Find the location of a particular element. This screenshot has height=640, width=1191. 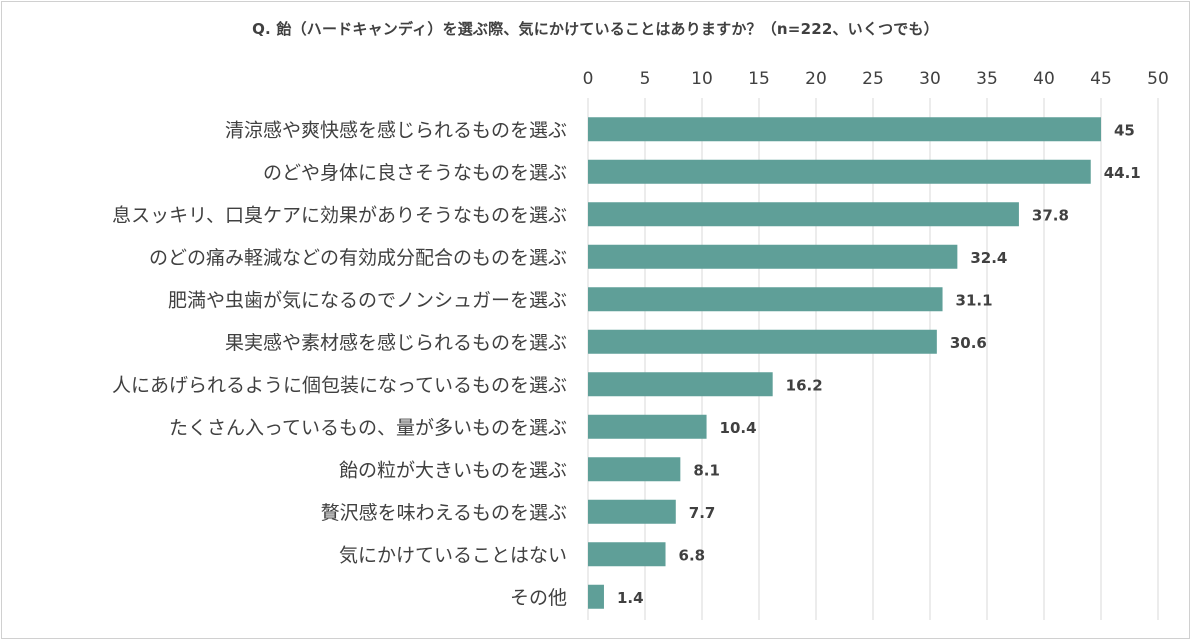

data-label: 45 is located at coordinates (1124, 130).